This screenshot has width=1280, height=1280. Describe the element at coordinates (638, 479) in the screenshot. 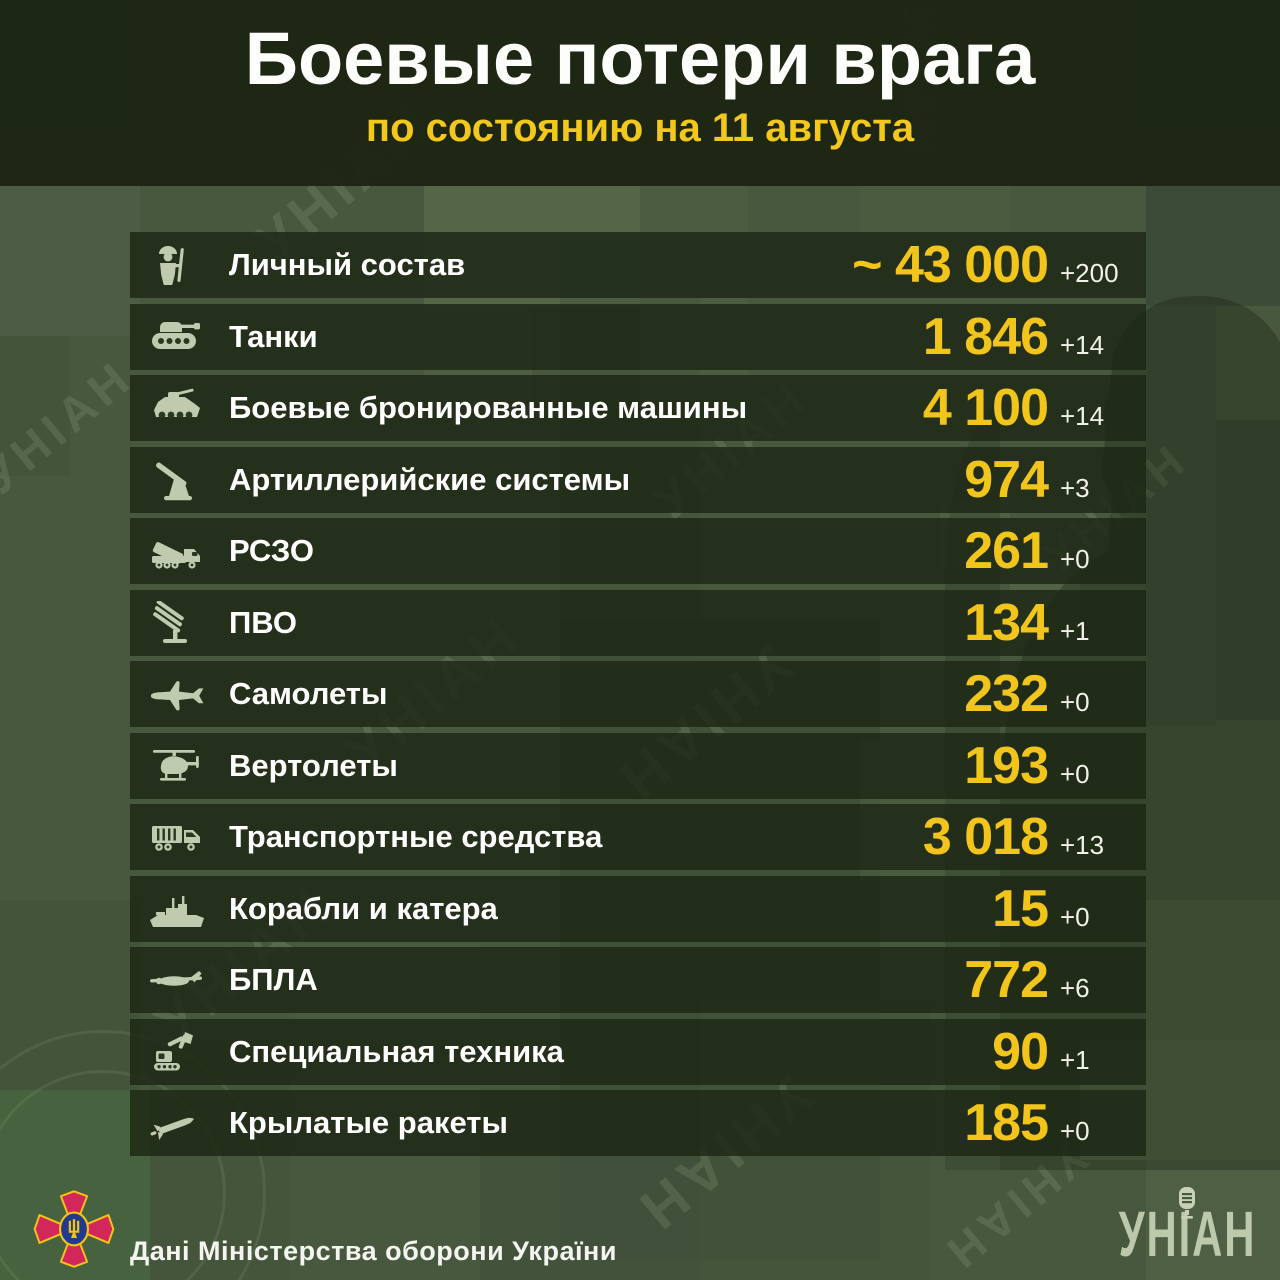

I see `table-row-artillery: Артиллерийские системы 974 +3` at that location.